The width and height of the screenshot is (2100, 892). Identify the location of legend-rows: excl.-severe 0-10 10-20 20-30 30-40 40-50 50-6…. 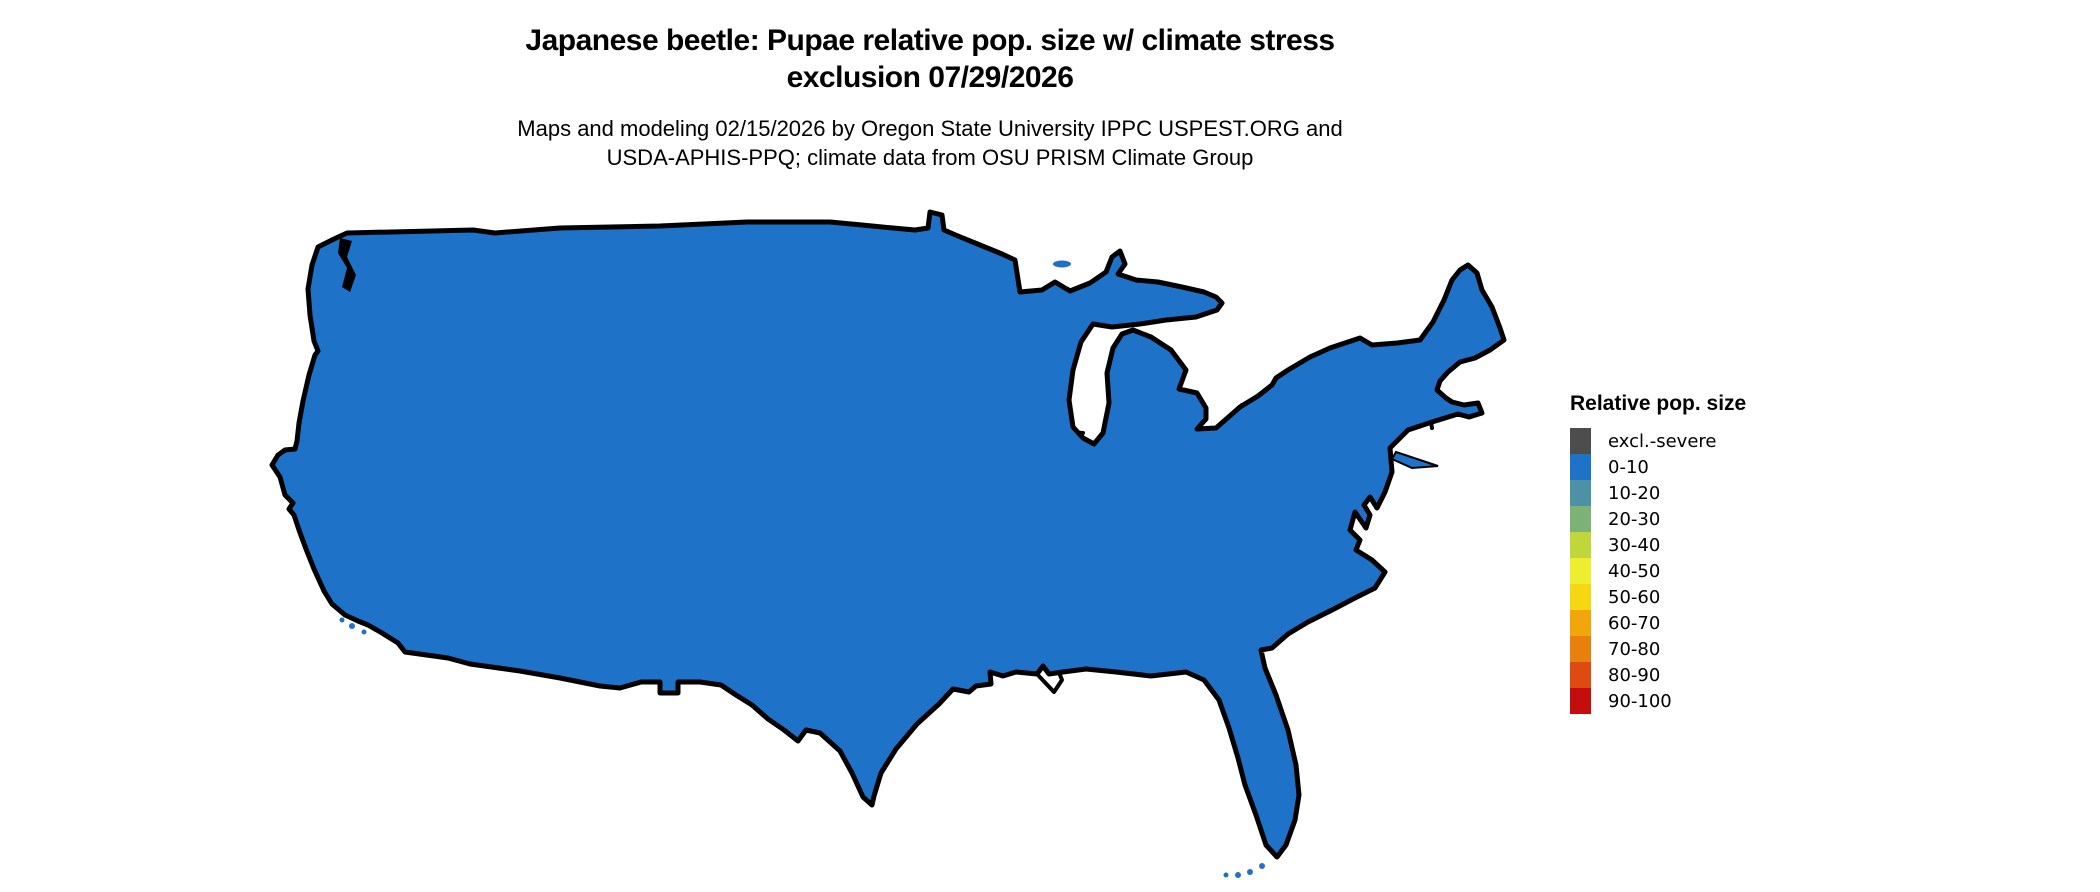
(1720, 571).